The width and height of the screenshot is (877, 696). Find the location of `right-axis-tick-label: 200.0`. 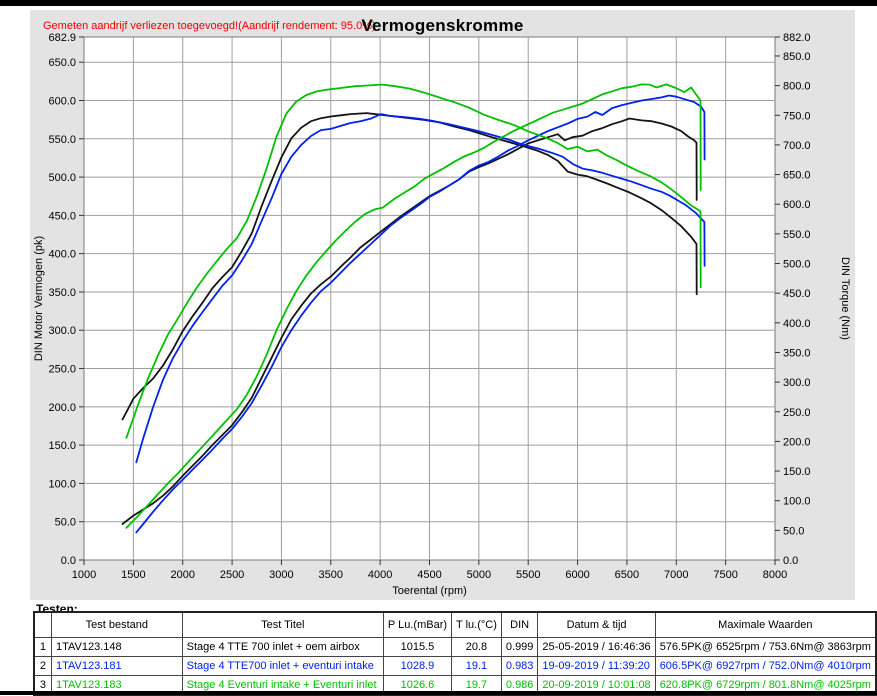

right-axis-tick-label: 200.0 is located at coordinates (797, 442).